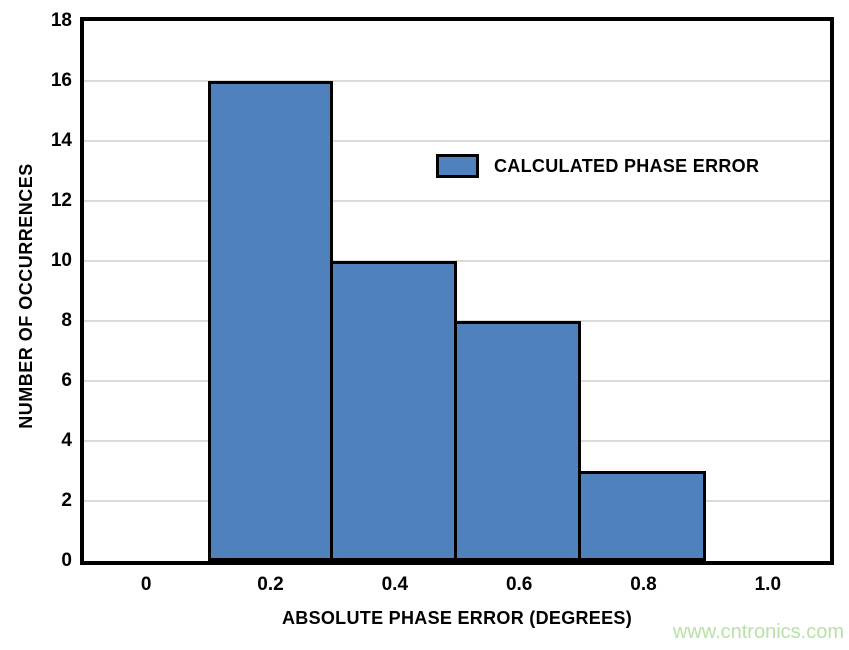  Describe the element at coordinates (61, 20) in the screenshot. I see `y-tick-label-18: 18` at that location.